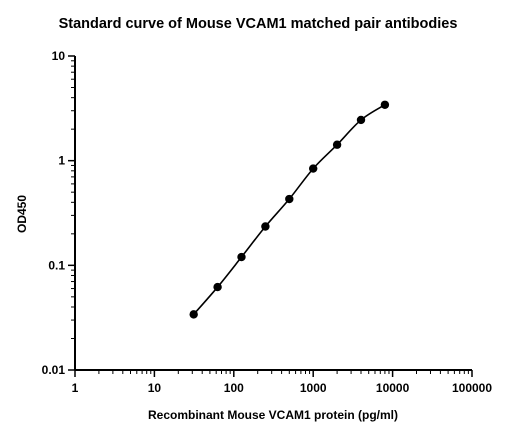  Describe the element at coordinates (472, 388) in the screenshot. I see `x-tick-label: 100000` at that location.